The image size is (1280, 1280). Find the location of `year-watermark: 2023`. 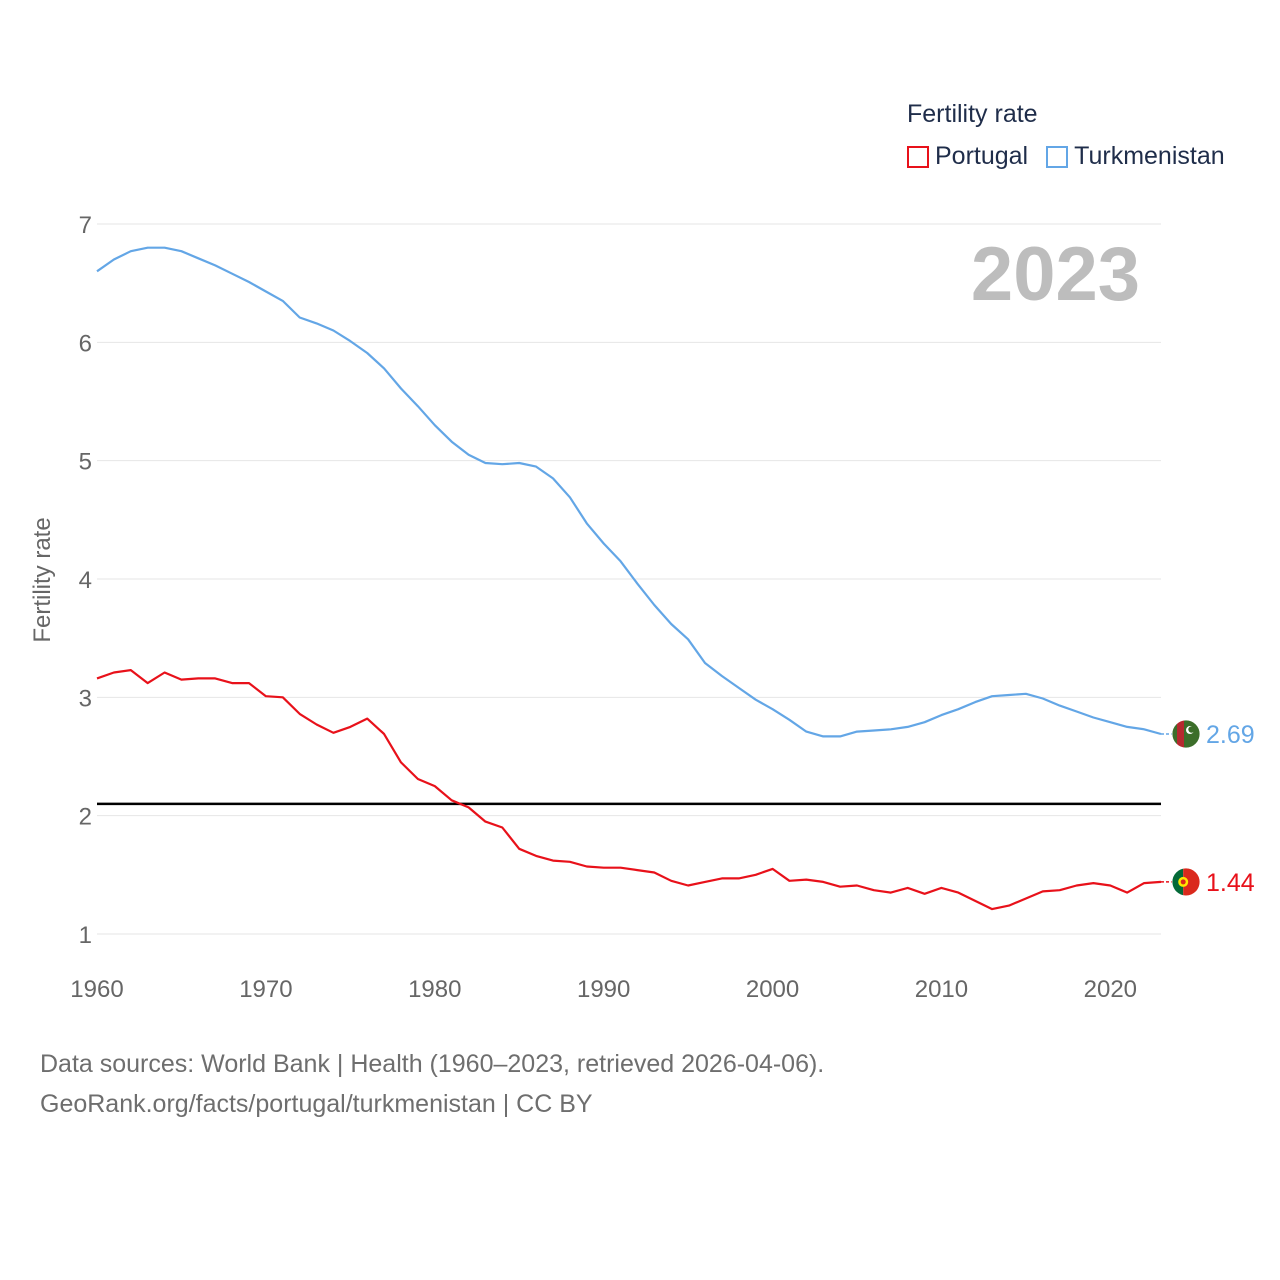

year-watermark: 2023 is located at coordinates (1055, 274).